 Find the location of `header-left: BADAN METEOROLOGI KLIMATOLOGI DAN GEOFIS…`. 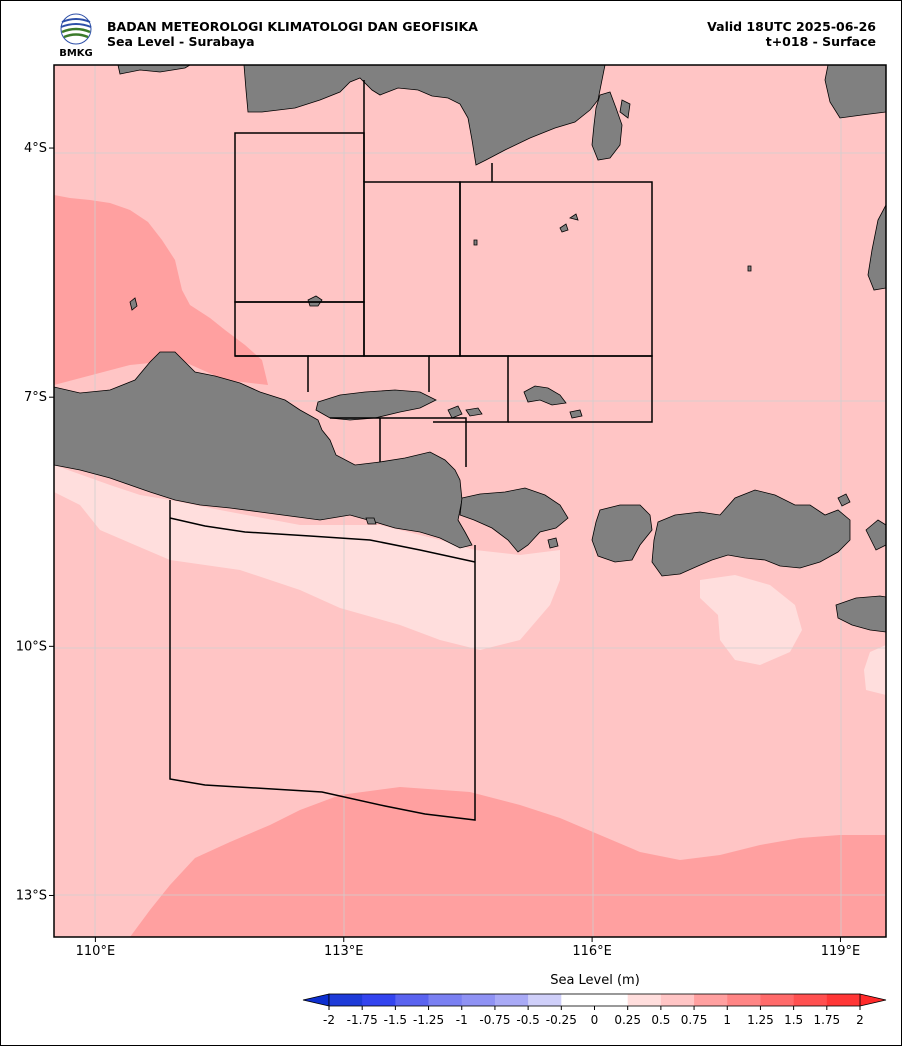

header-left: BADAN METEOROLOGI KLIMATOLOGI DAN GEOFIS… is located at coordinates (292, 34).